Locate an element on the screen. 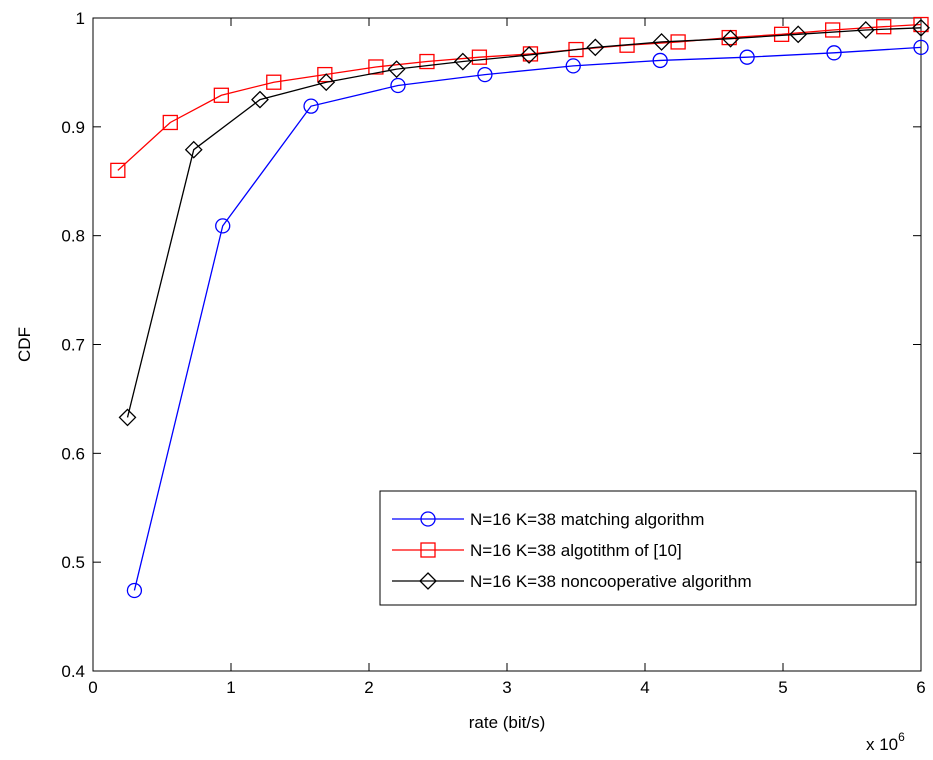  y-tick-label: 0.4 is located at coordinates (73, 671).